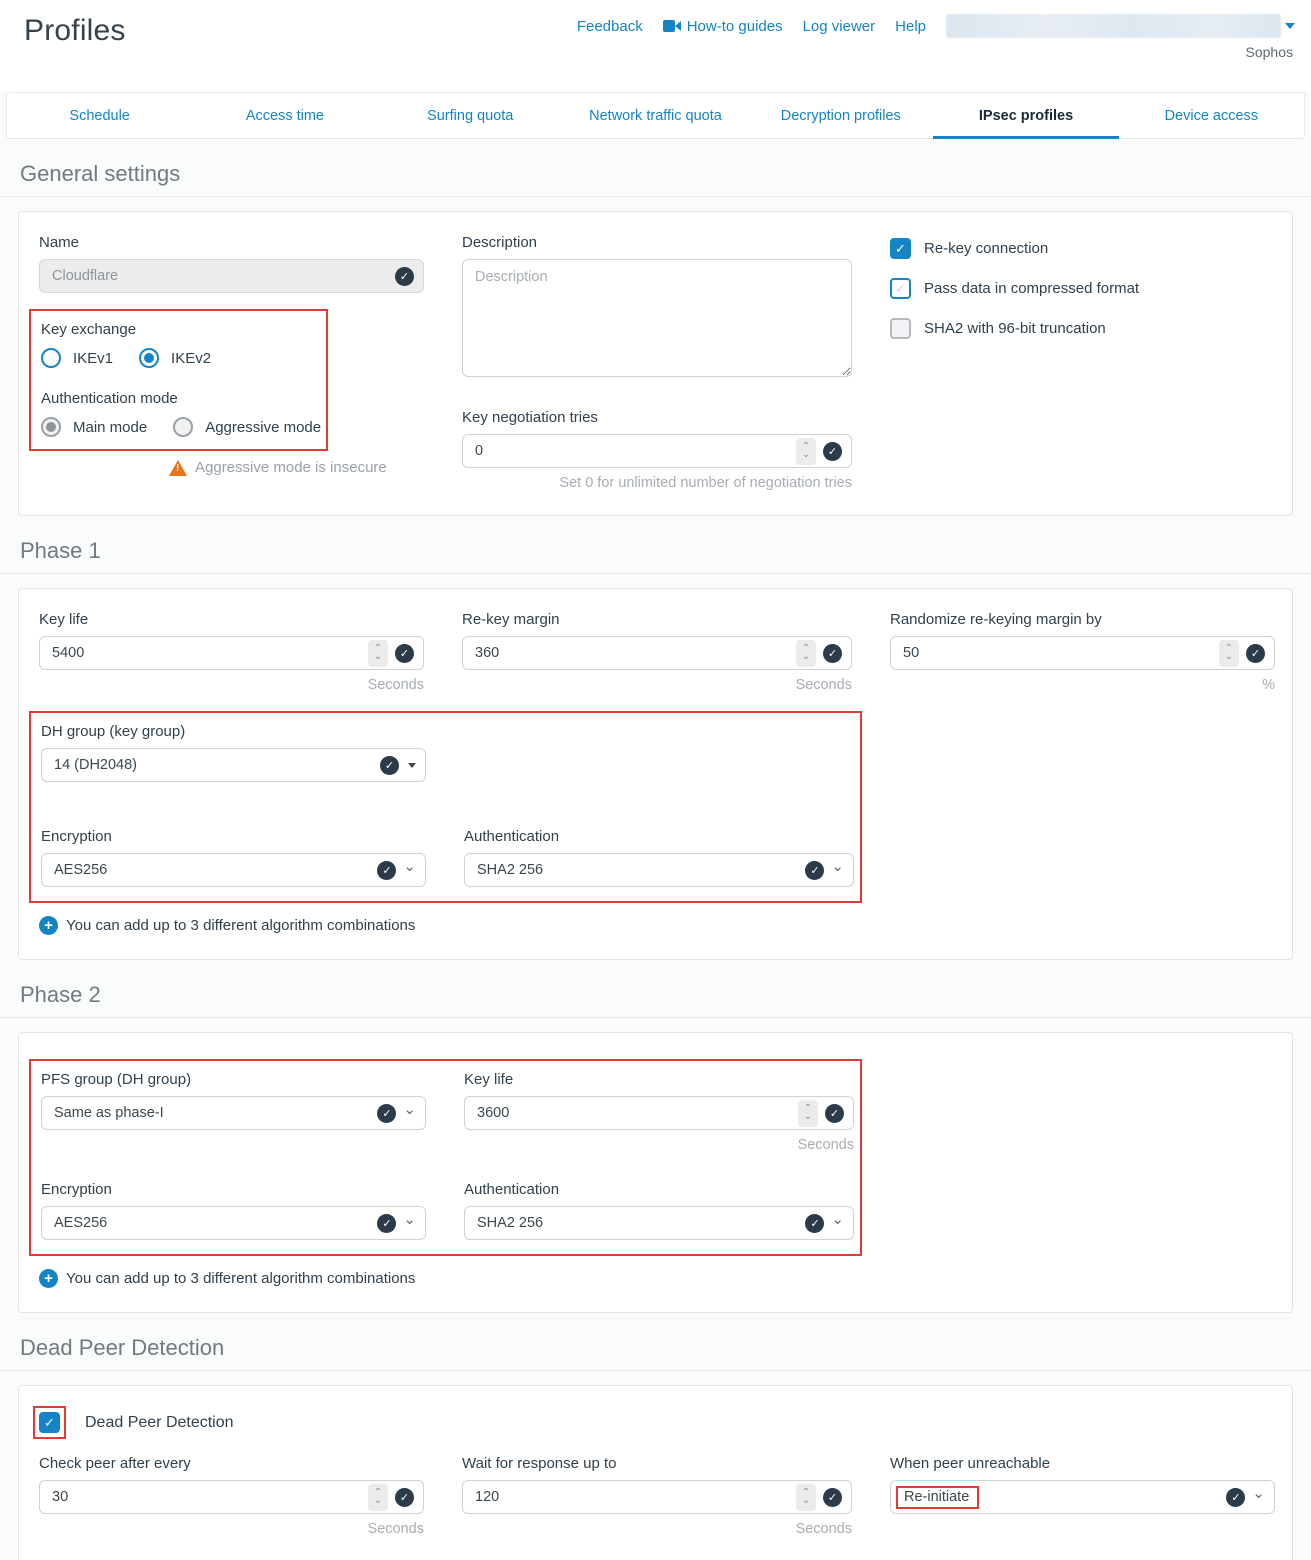 The height and width of the screenshot is (1560, 1311). I want to click on p1-authentication-label: Authentication, so click(512, 836).